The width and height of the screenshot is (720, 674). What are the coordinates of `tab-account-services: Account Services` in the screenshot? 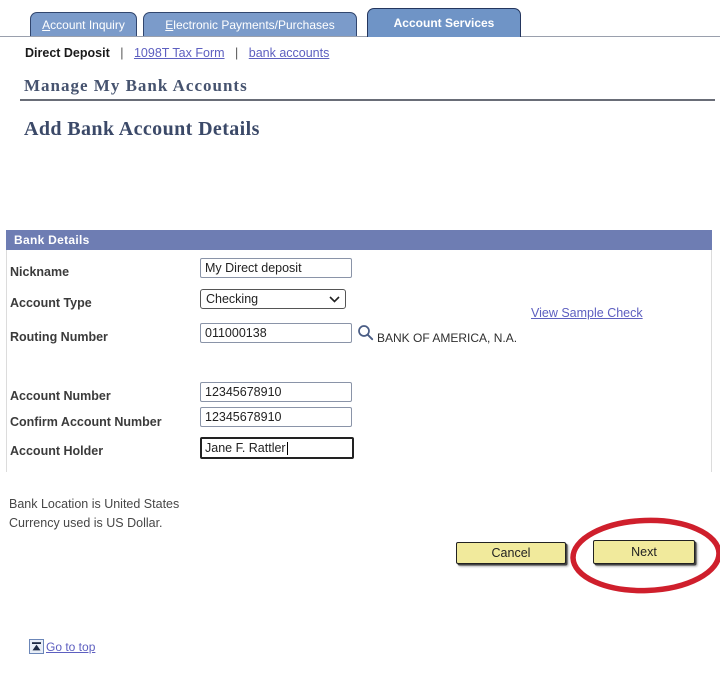 It's located at (444, 22).